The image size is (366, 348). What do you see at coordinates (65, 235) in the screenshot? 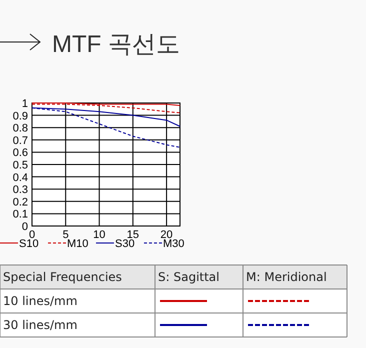
I see `x-tick-label: 5` at bounding box center [65, 235].